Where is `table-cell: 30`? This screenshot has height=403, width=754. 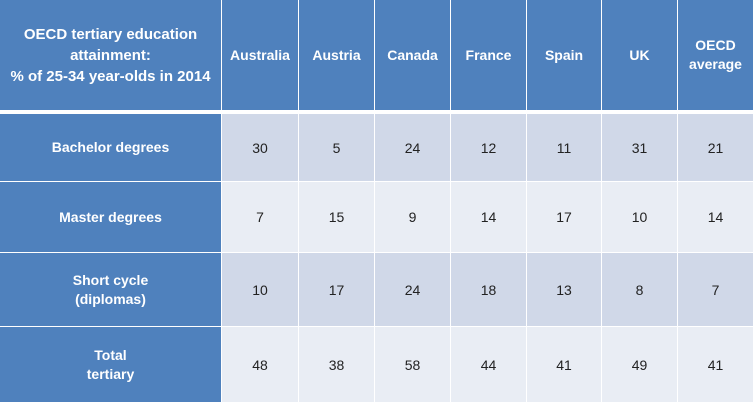 table-cell: 30 is located at coordinates (260, 148).